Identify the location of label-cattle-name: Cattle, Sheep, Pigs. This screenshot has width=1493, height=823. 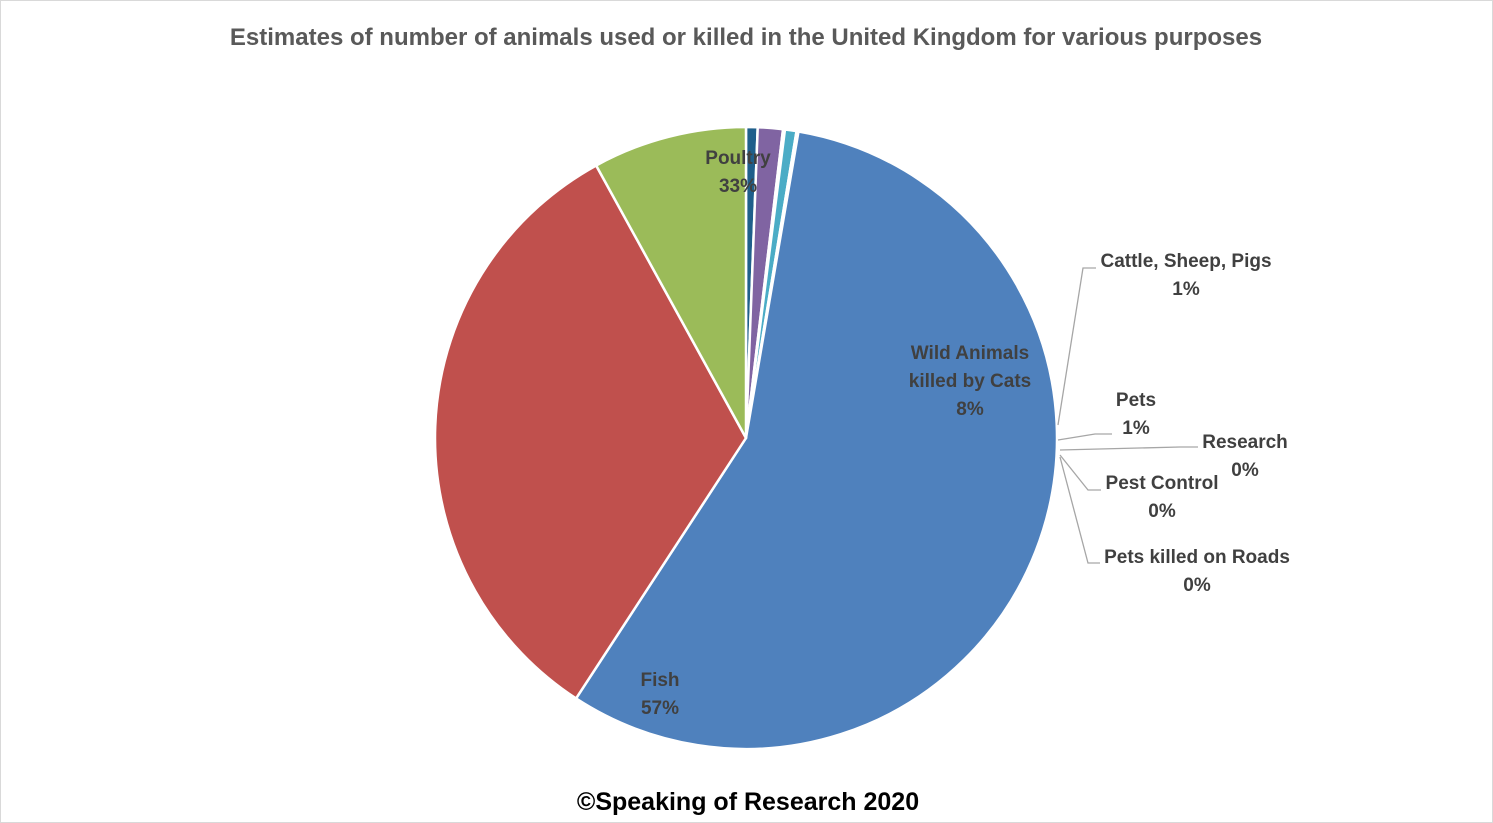
(1185, 261).